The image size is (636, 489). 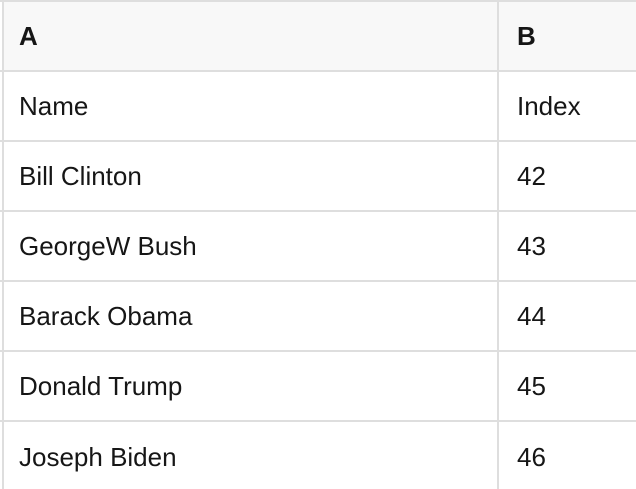 I want to click on column-header-a: A, so click(x=251, y=36).